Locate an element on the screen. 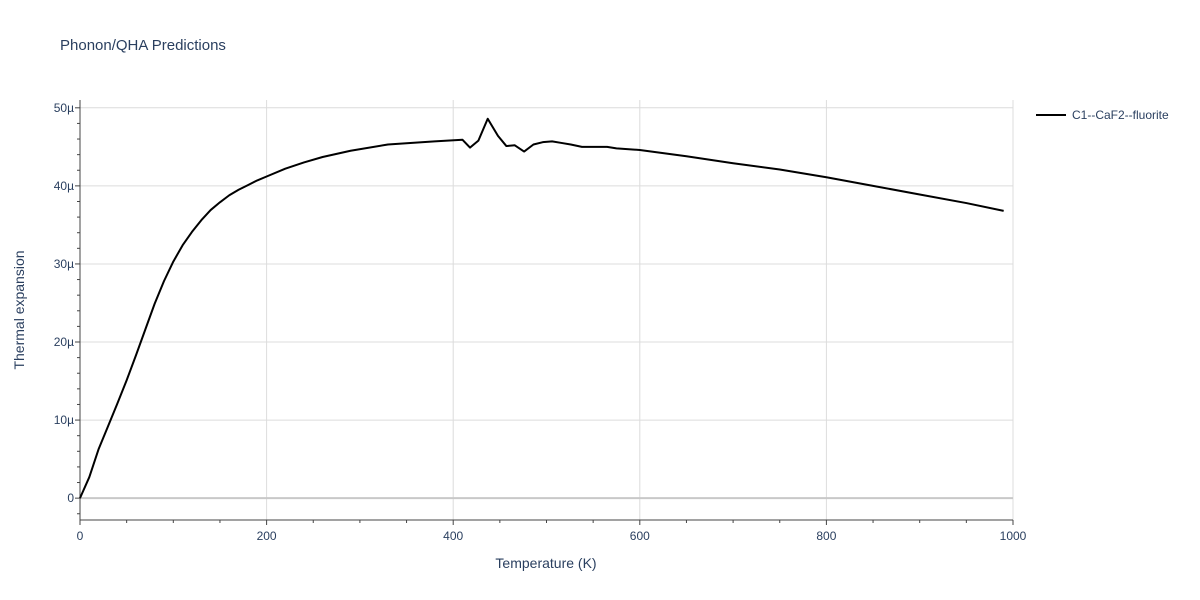  x-tick-label: 0 is located at coordinates (80, 536).